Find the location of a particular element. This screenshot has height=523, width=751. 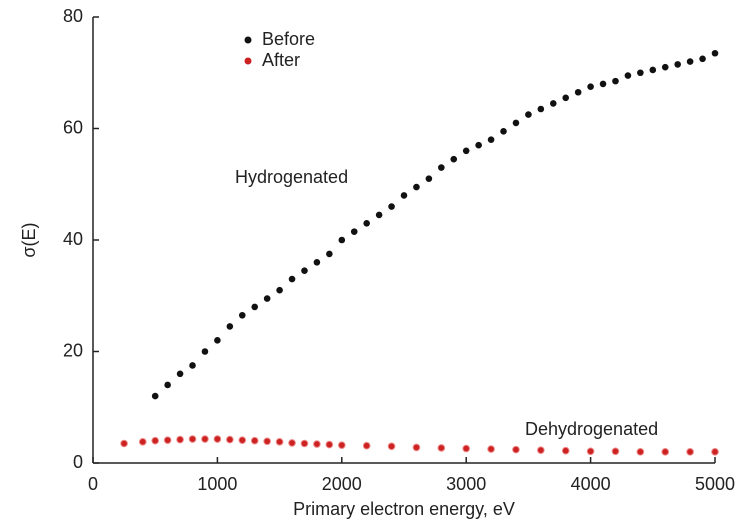

annotation: Dehydrogenated is located at coordinates (591, 429).